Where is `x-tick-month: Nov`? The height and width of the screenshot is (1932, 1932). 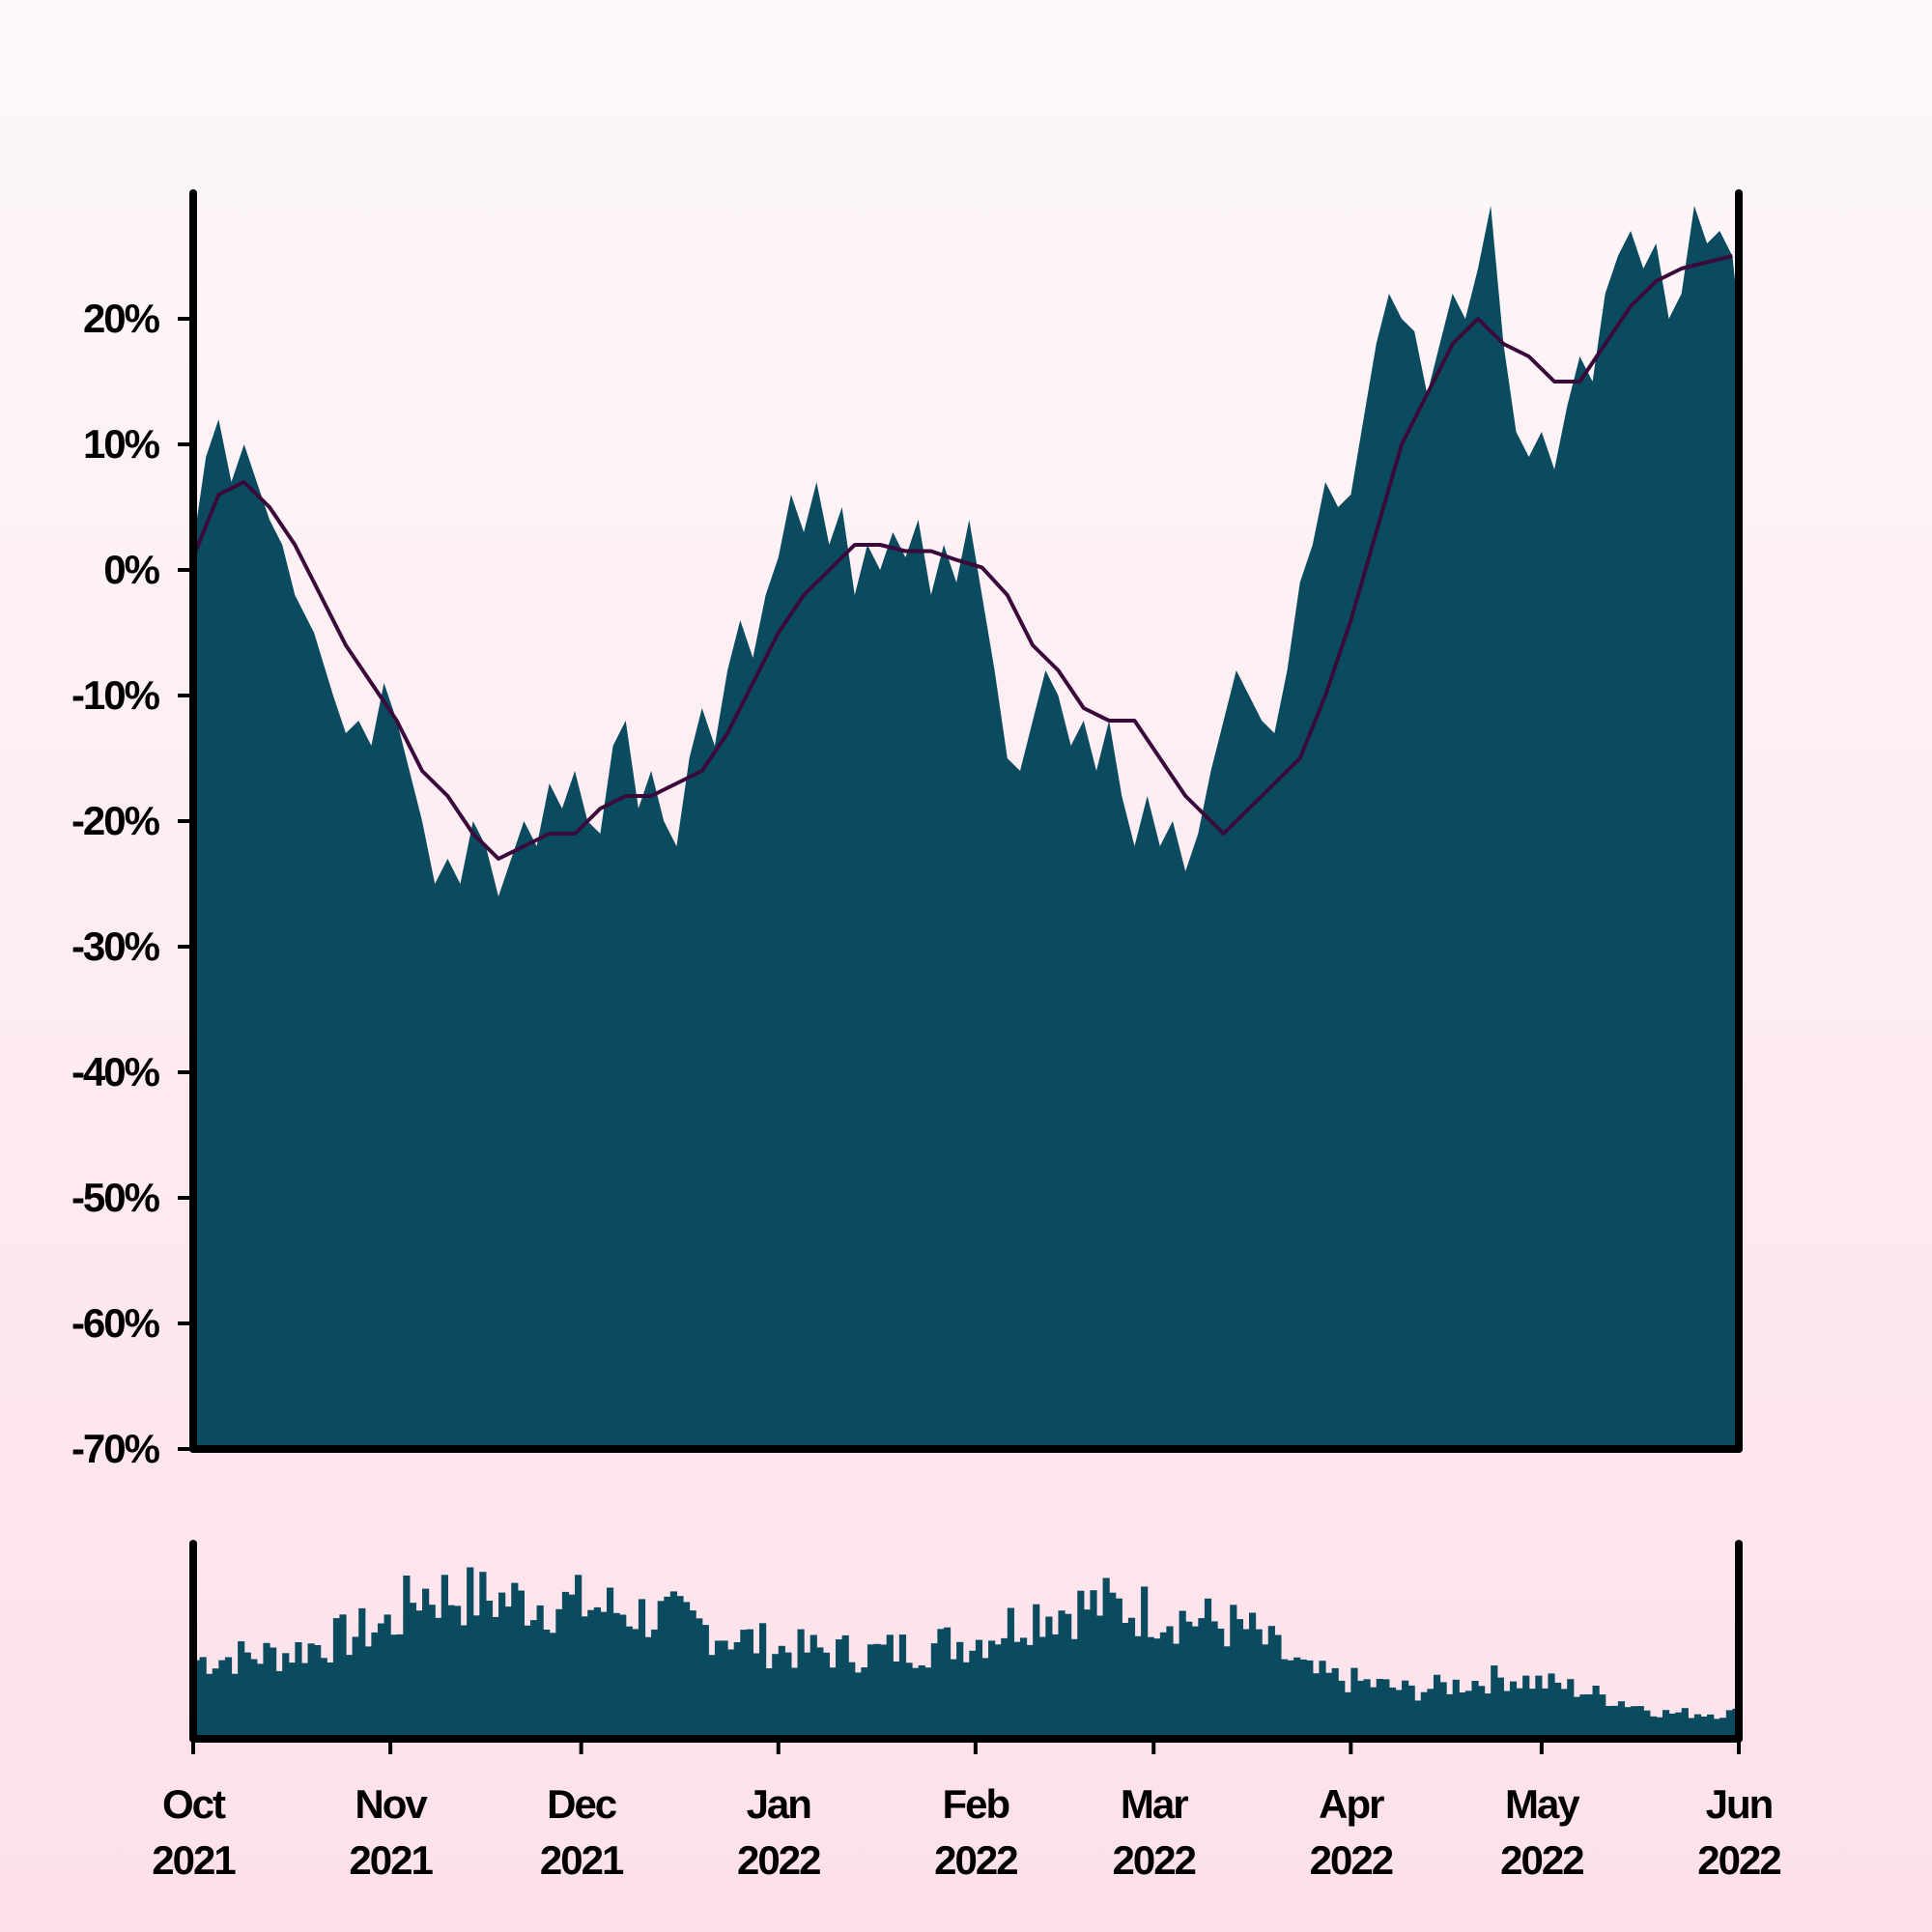
x-tick-month: Nov is located at coordinates (391, 1804).